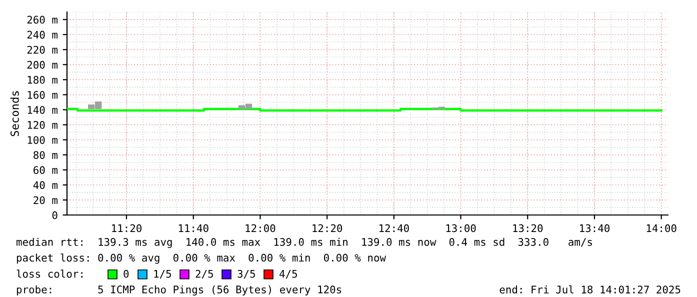 The width and height of the screenshot is (697, 297). Describe the element at coordinates (43, 94) in the screenshot. I see `y-tick-label: 160 m` at that location.